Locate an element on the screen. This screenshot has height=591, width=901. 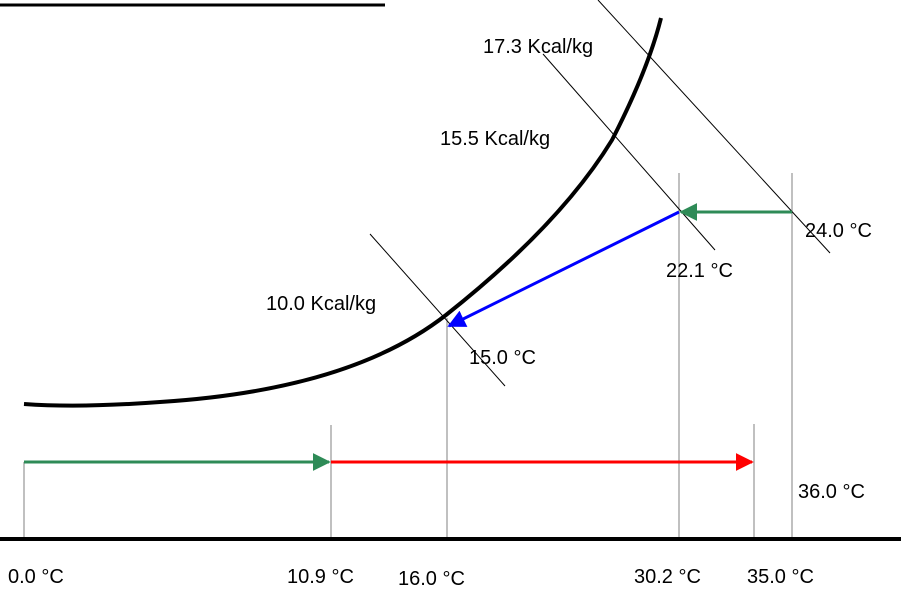
enthalpy-line-middle is located at coordinates (629, 152).